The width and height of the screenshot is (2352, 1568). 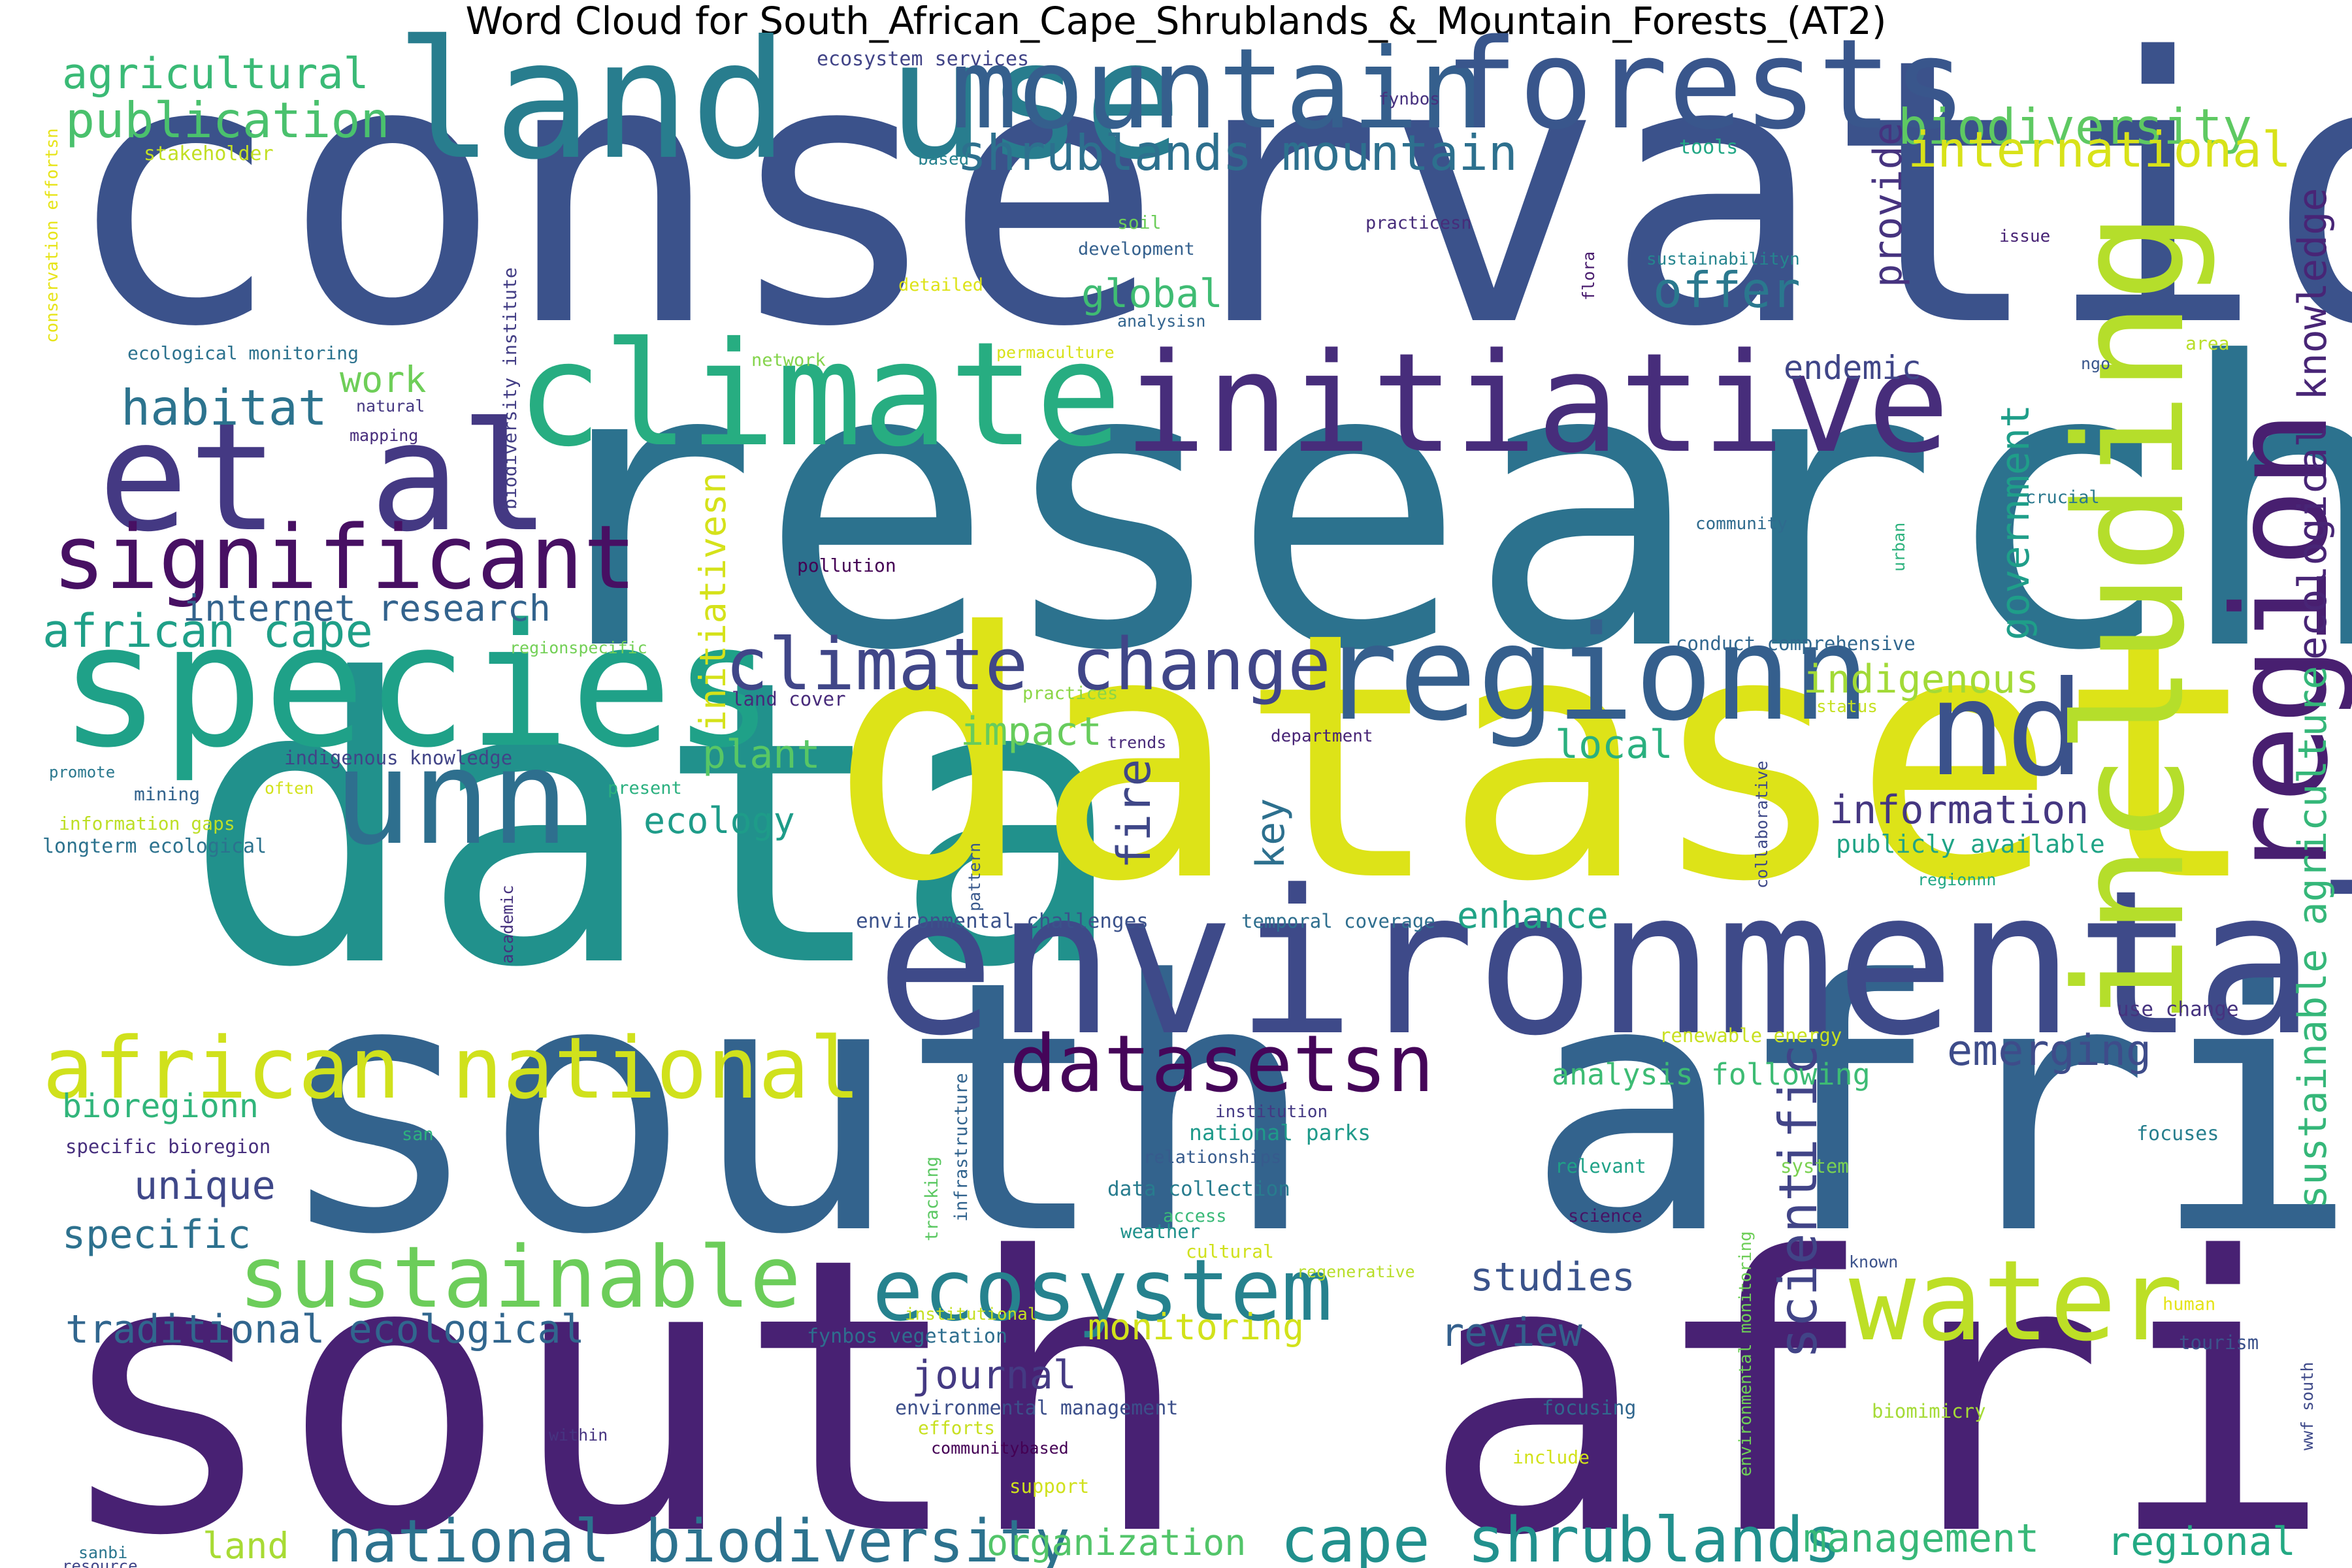 What do you see at coordinates (2307, 1406) in the screenshot?
I see `word-wwf-south: wwf south` at bounding box center [2307, 1406].